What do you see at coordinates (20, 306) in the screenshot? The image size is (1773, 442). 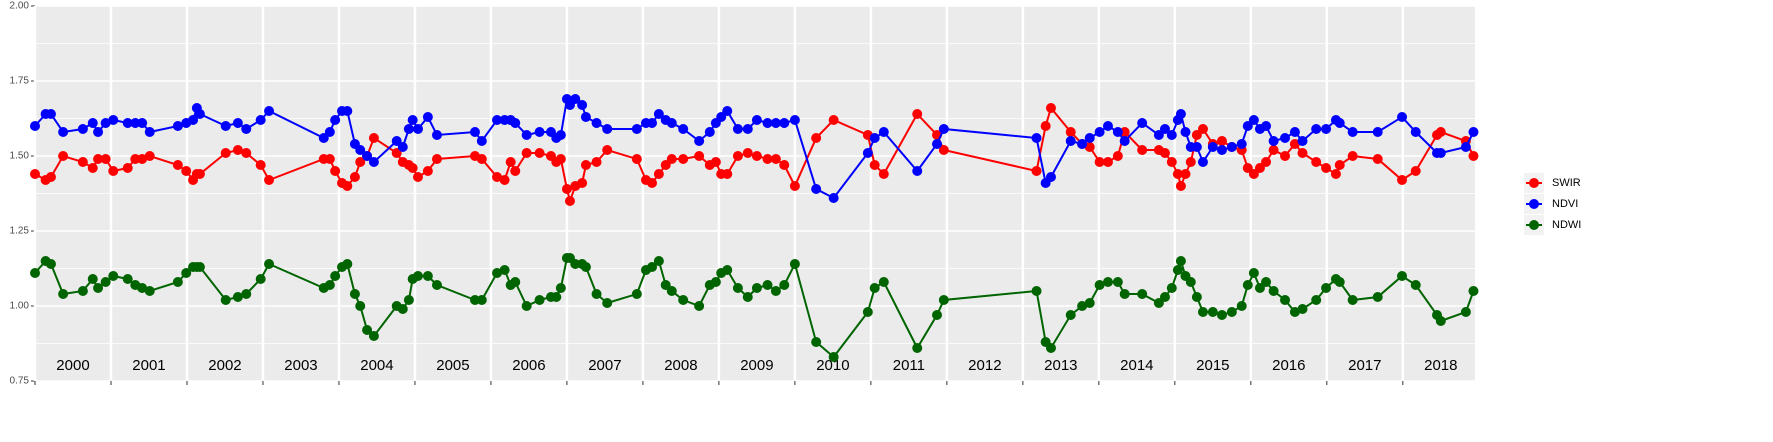 I see `y-tick-label: 1.00` at bounding box center [20, 306].